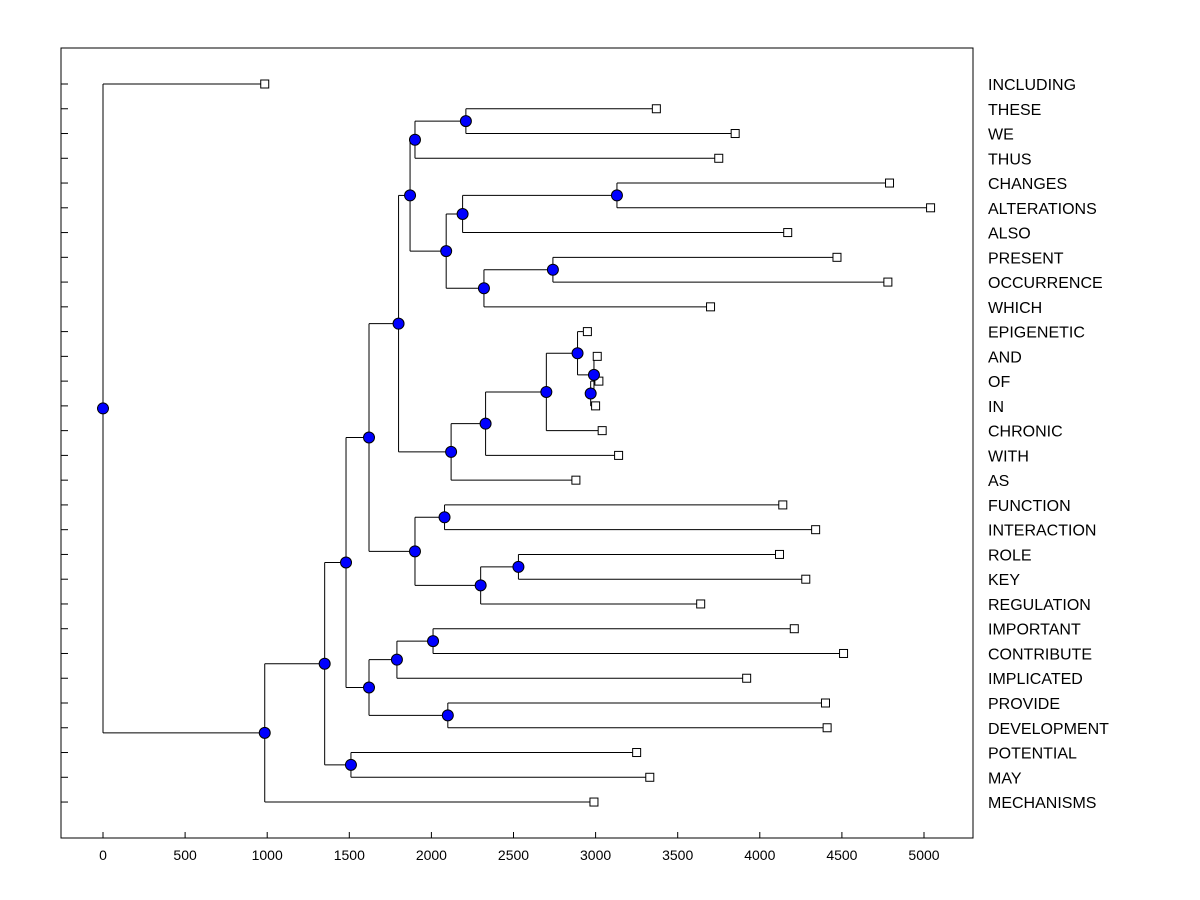 This screenshot has height=900, width=1200. I want to click on leaf-label: CONTRIBUTE, so click(1040, 654).